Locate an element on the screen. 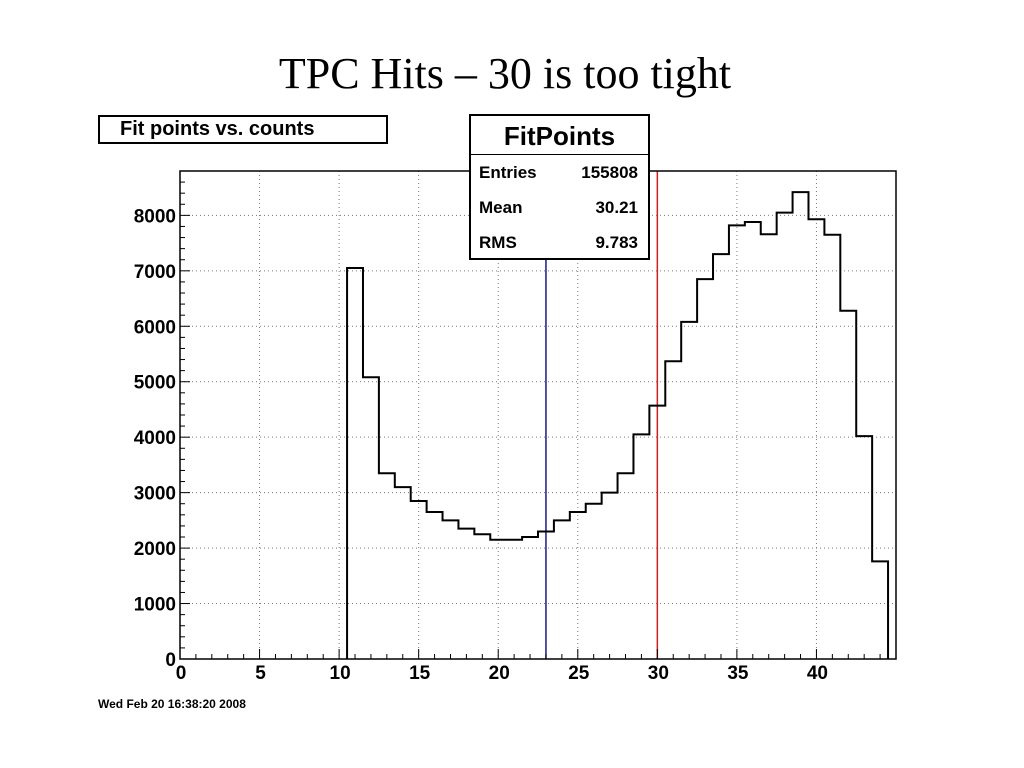 This screenshot has width=1024, height=768. y-tick-label: 2000 is located at coordinates (155, 549).